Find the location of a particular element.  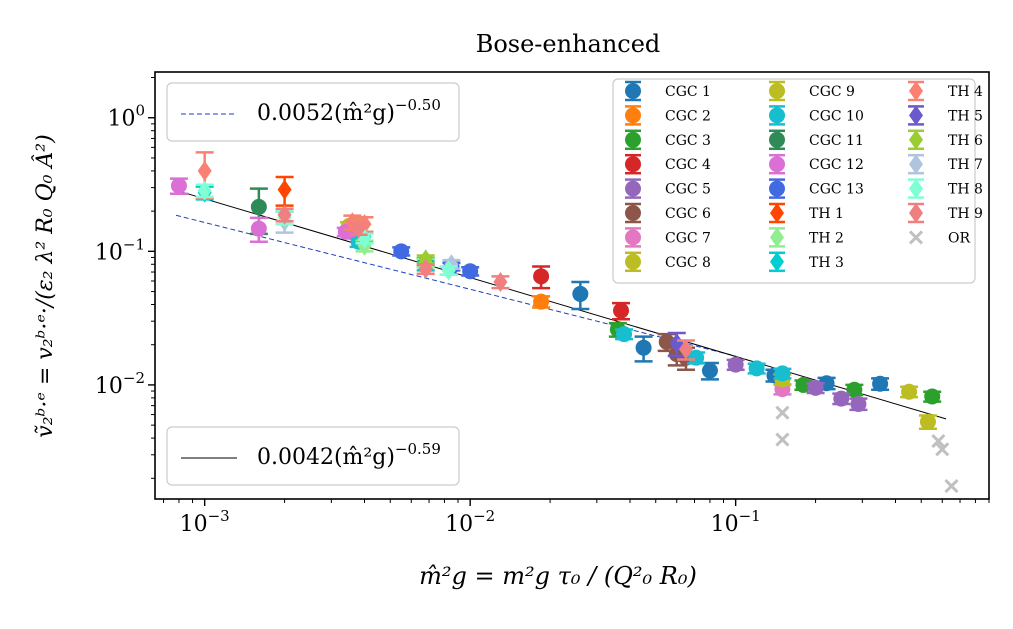

fit-legend-label: 0.0042(m̂²g)−0.59 is located at coordinates (349, 455).